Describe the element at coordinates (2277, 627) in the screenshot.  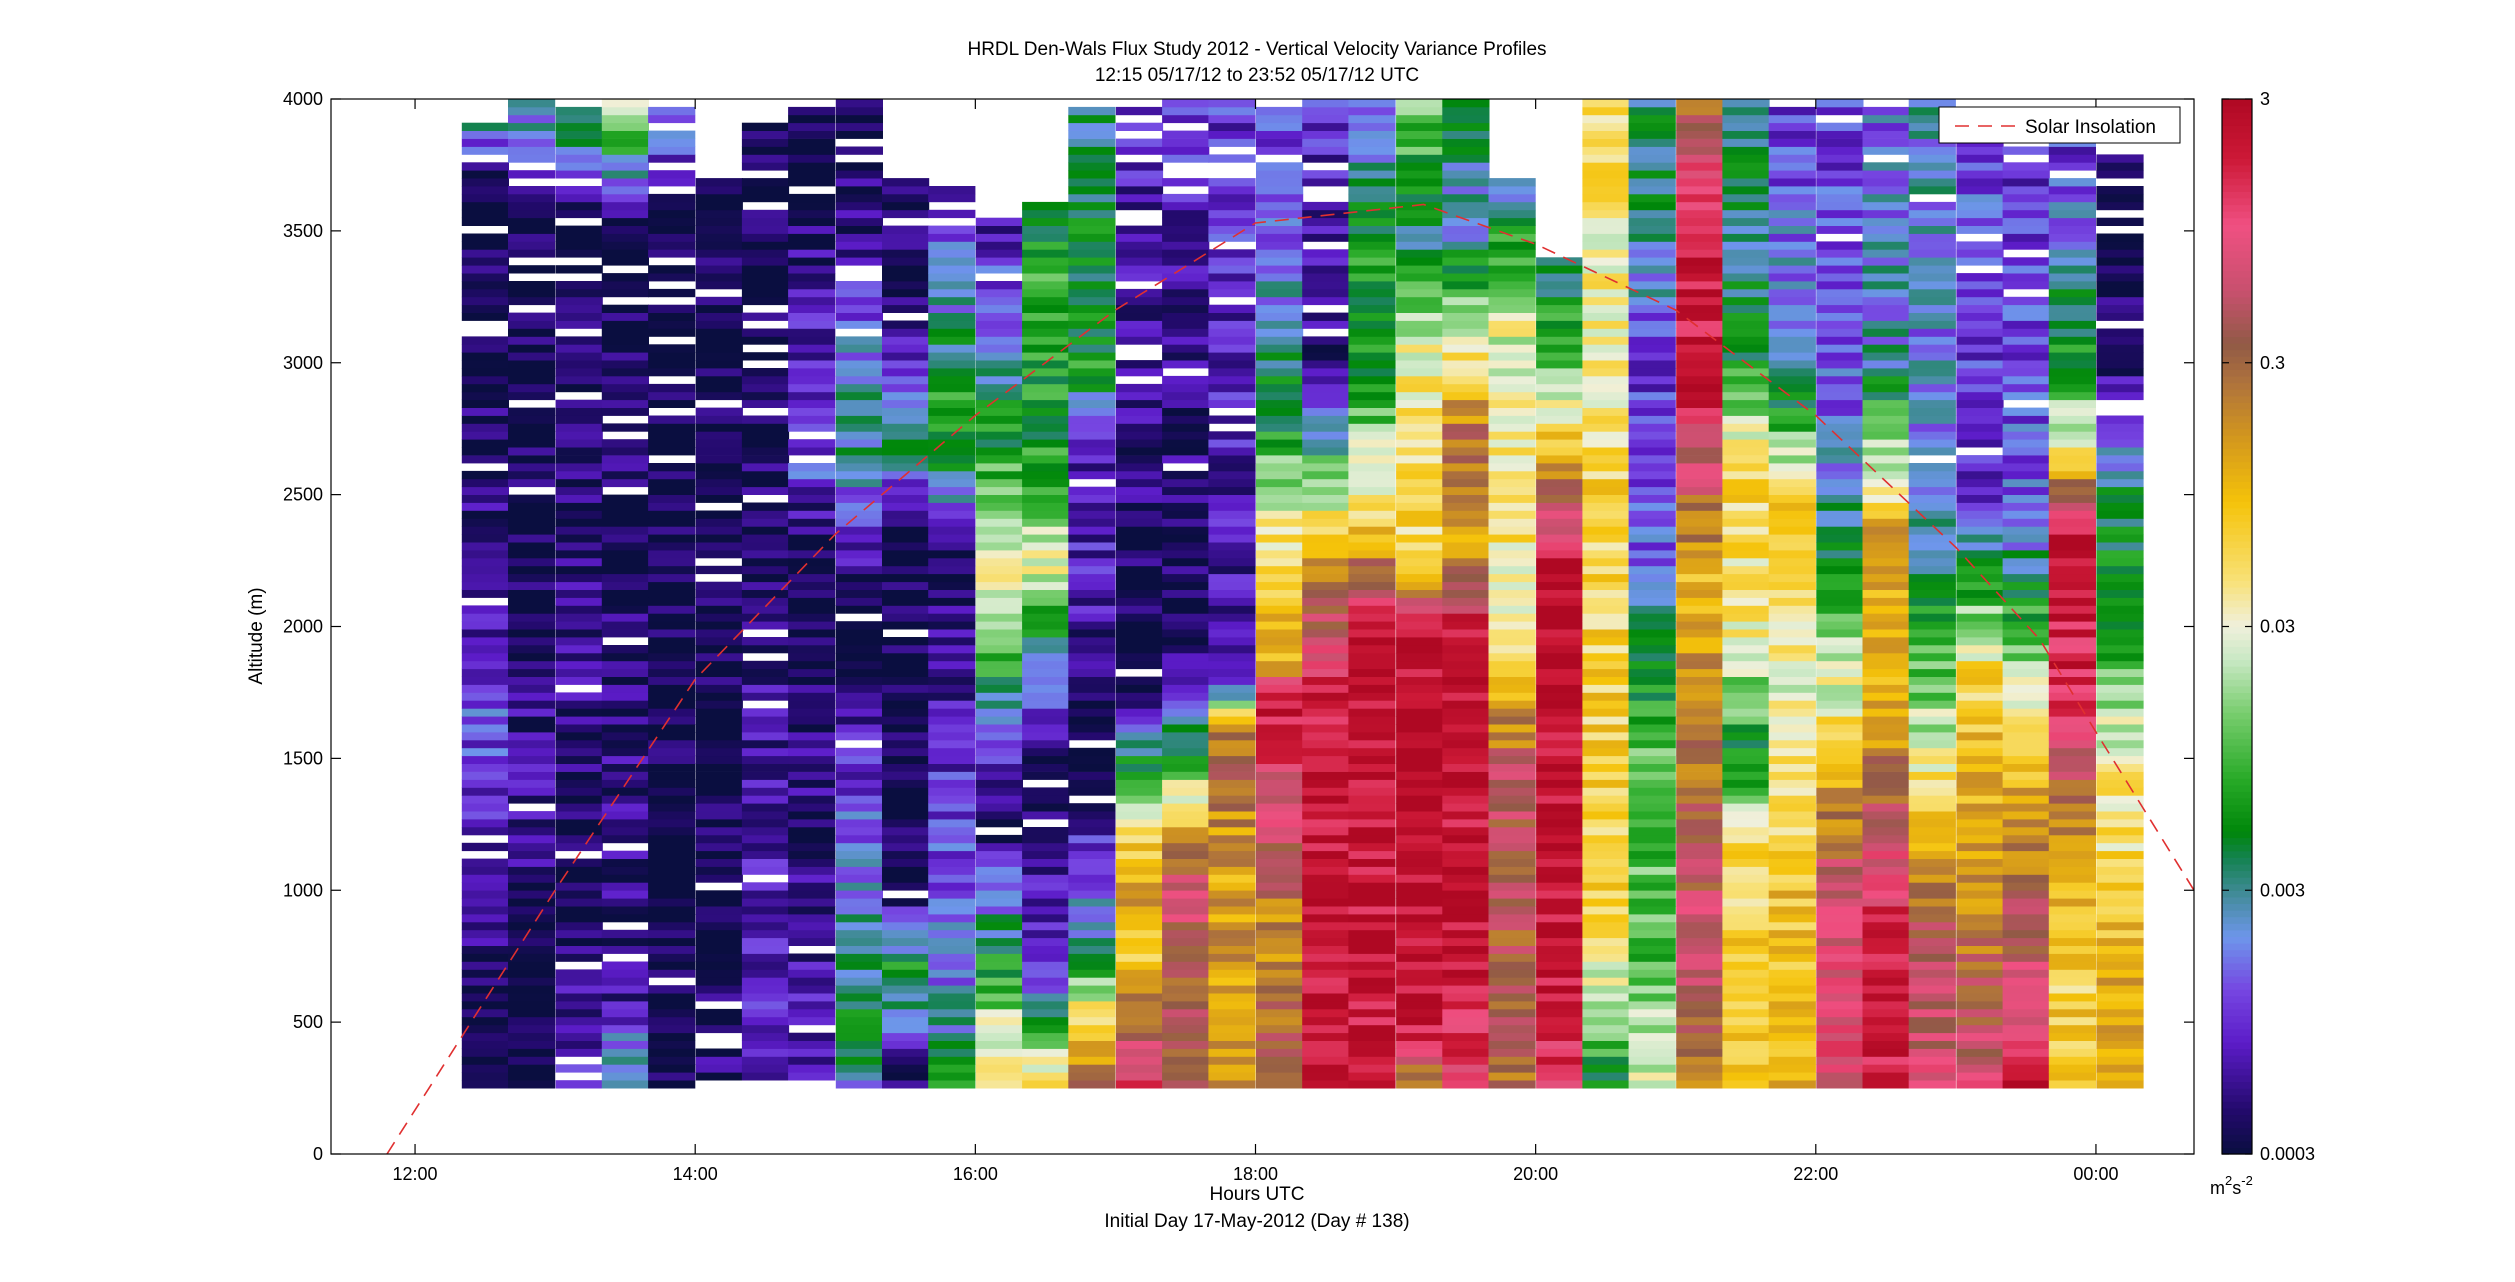
I see `colorbar-tick-label: 0.03` at that location.